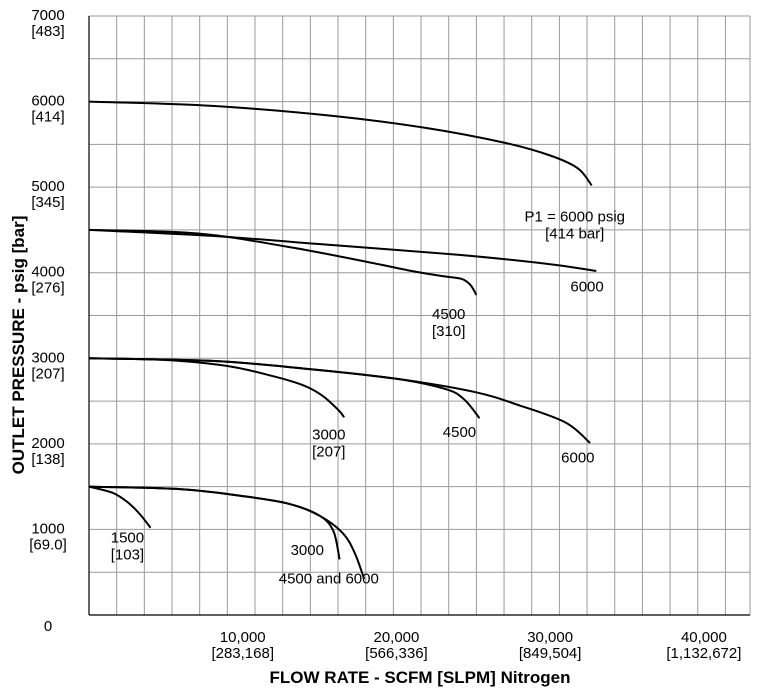 This screenshot has width=774, height=693. What do you see at coordinates (242, 653) in the screenshot?
I see `x-tick-sublabel: [283,168]` at bounding box center [242, 653].